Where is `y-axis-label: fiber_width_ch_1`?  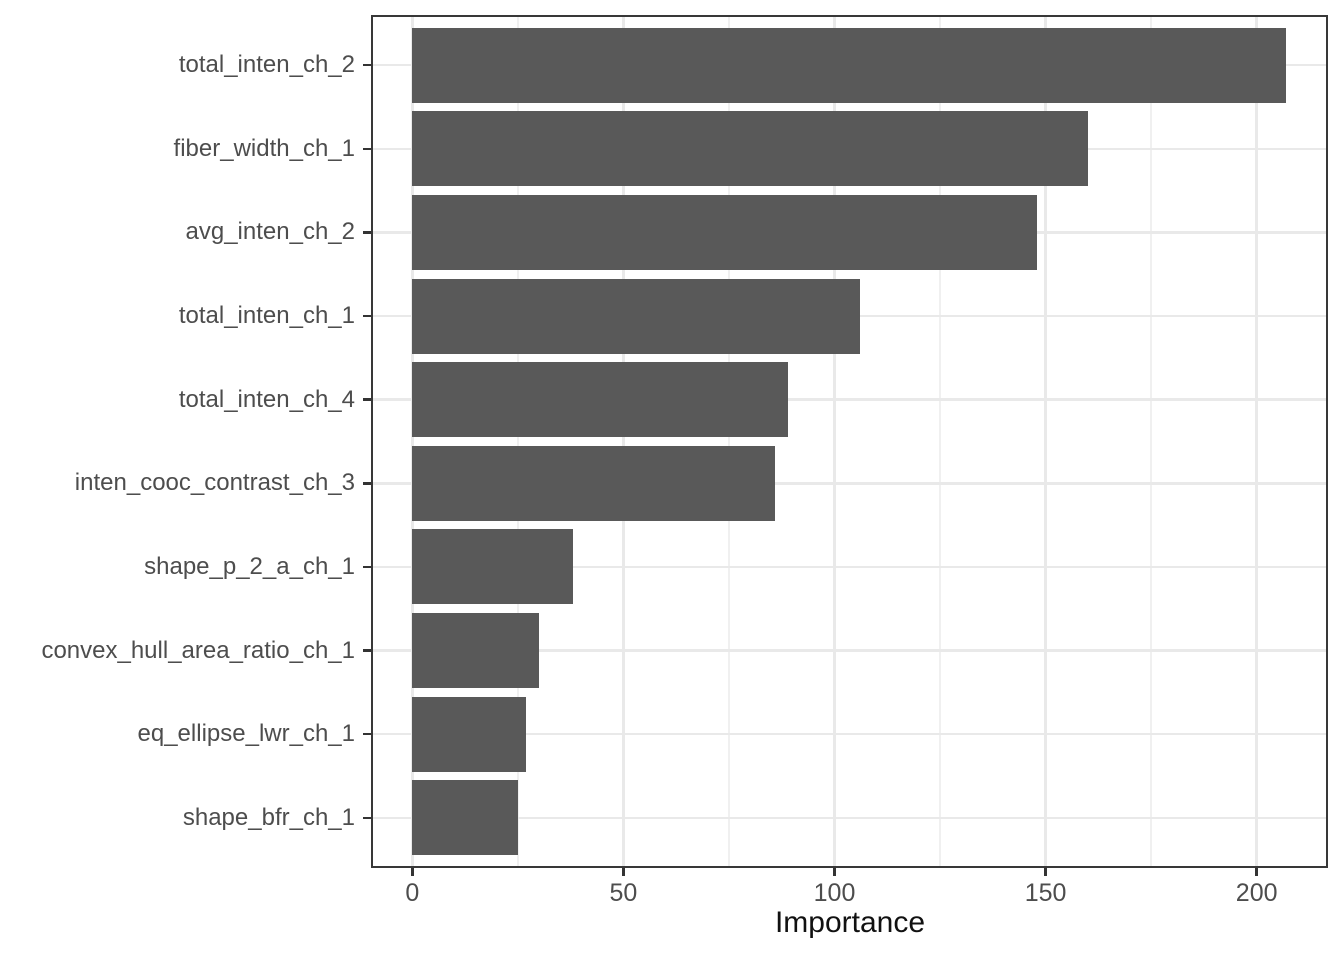
y-axis-label: fiber_width_ch_1 is located at coordinates (264, 148).